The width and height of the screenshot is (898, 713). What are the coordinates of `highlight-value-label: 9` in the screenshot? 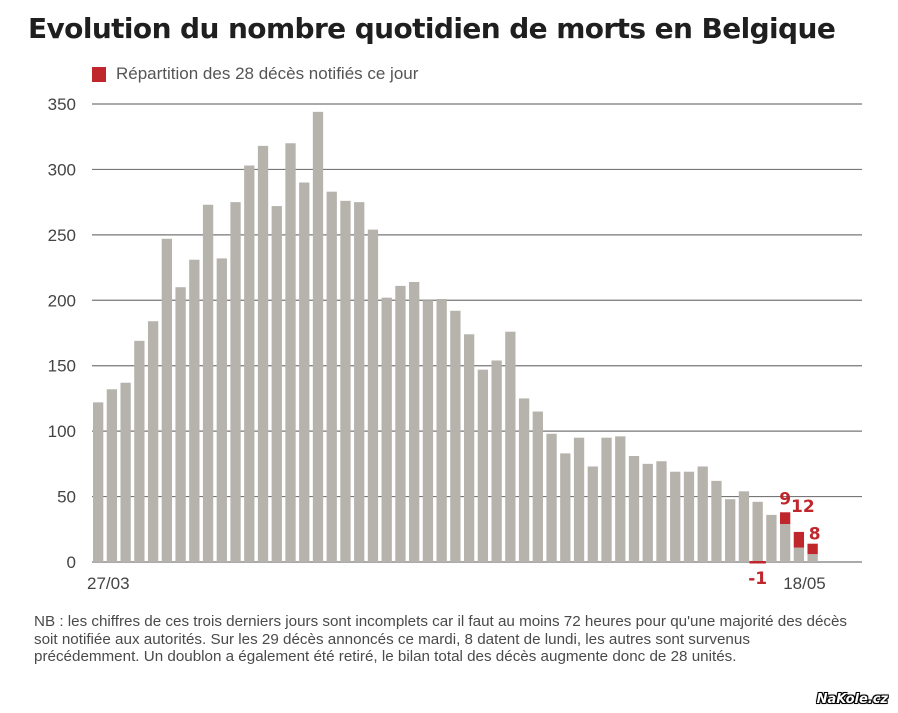 It's located at (785, 499).